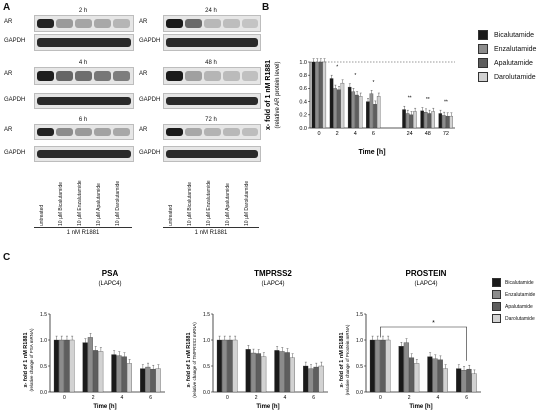 This screenshot has width=550, height=416. Describe the element at coordinates (268, 95) in the screenshot. I see `chart-b-ylabel: x- fold of 1 nM R1881` at that location.